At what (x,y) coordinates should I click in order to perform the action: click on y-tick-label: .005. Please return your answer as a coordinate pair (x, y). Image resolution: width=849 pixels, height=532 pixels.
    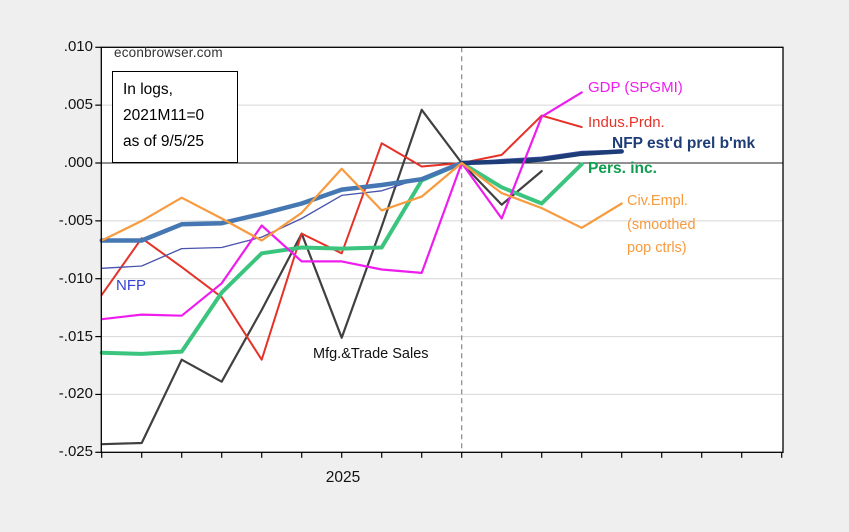
    Looking at the image, I should click on (78, 105).